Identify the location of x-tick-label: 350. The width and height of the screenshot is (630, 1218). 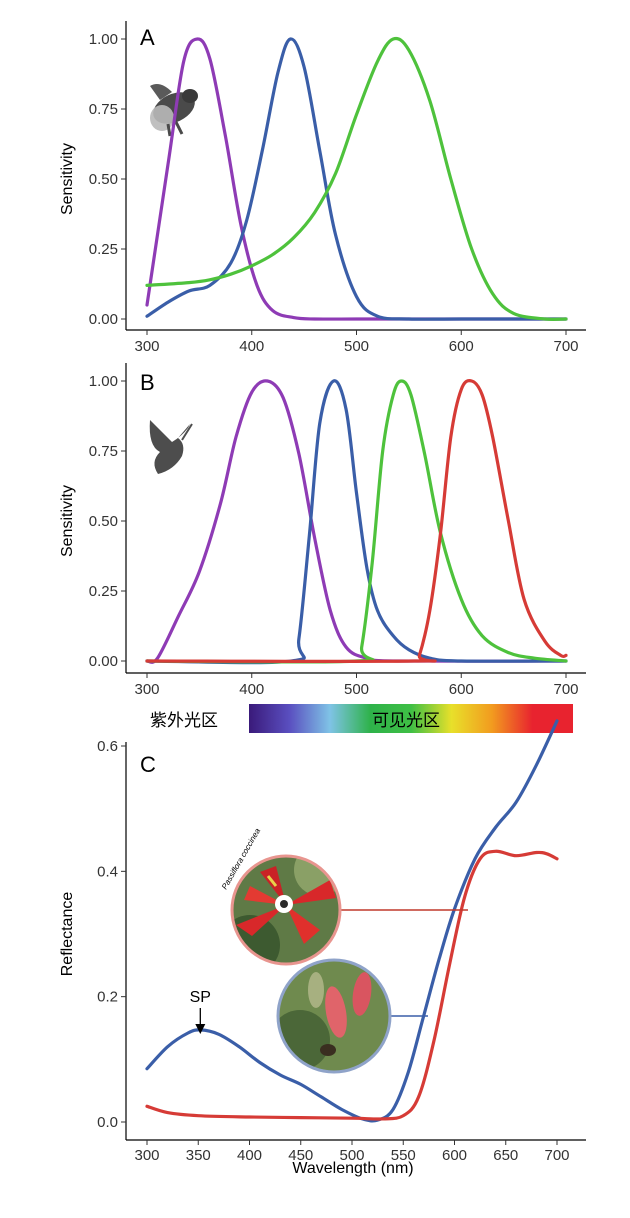
(198, 1155).